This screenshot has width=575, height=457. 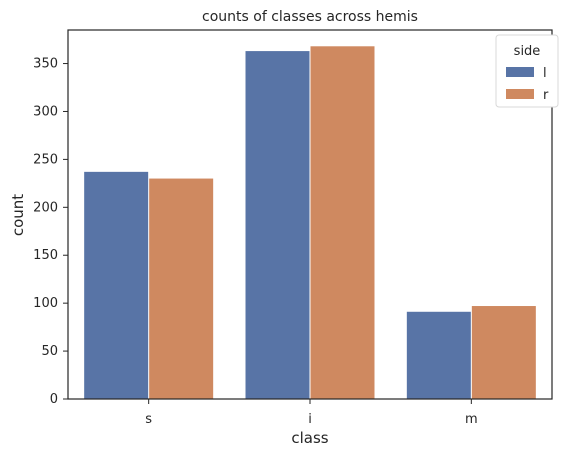 I want to click on legend-label-l: l, so click(x=545, y=73).